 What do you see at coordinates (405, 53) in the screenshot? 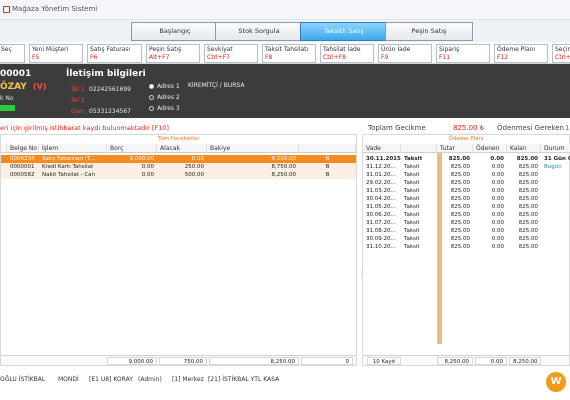
I see `product-return-button: Ürün İade F9` at bounding box center [405, 53].